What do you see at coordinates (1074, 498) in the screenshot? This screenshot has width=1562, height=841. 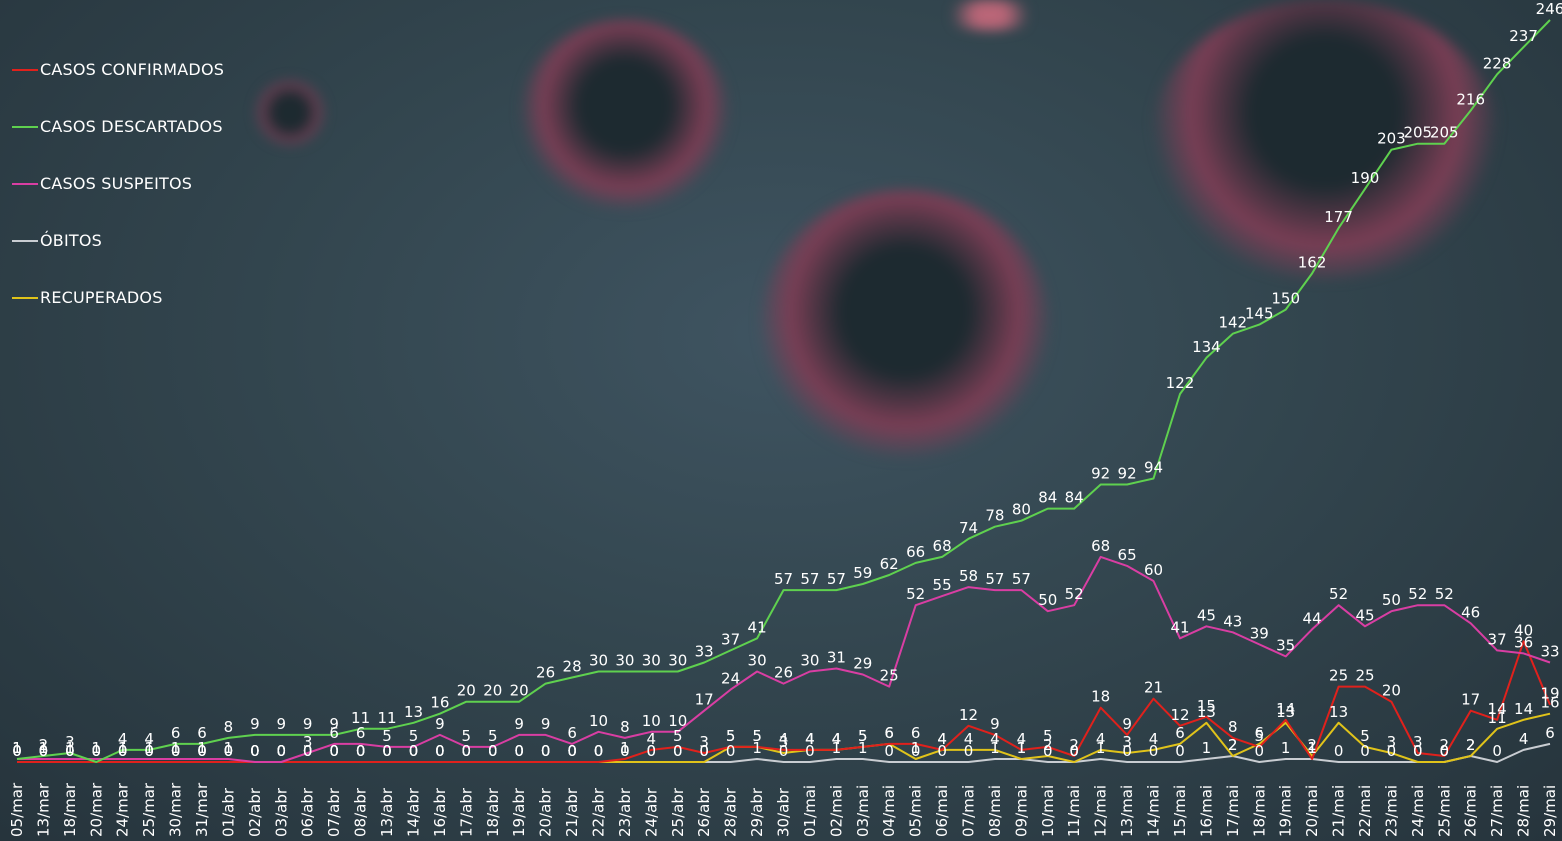 I see `data-label: 84` at bounding box center [1074, 498].